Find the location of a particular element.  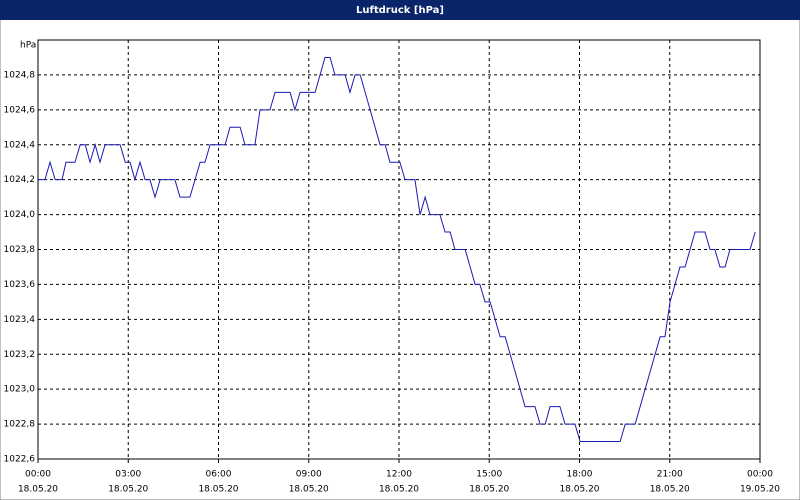

x-tick-label: 06:00 is located at coordinates (219, 475).